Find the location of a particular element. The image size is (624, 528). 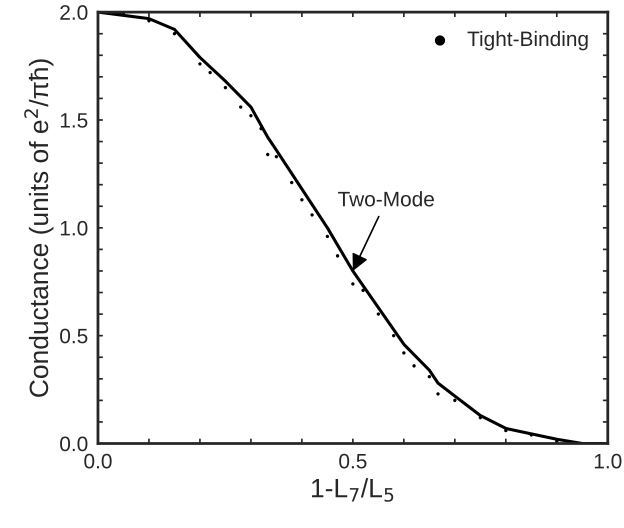

y-tick-label: 0.0 is located at coordinates (74, 444).